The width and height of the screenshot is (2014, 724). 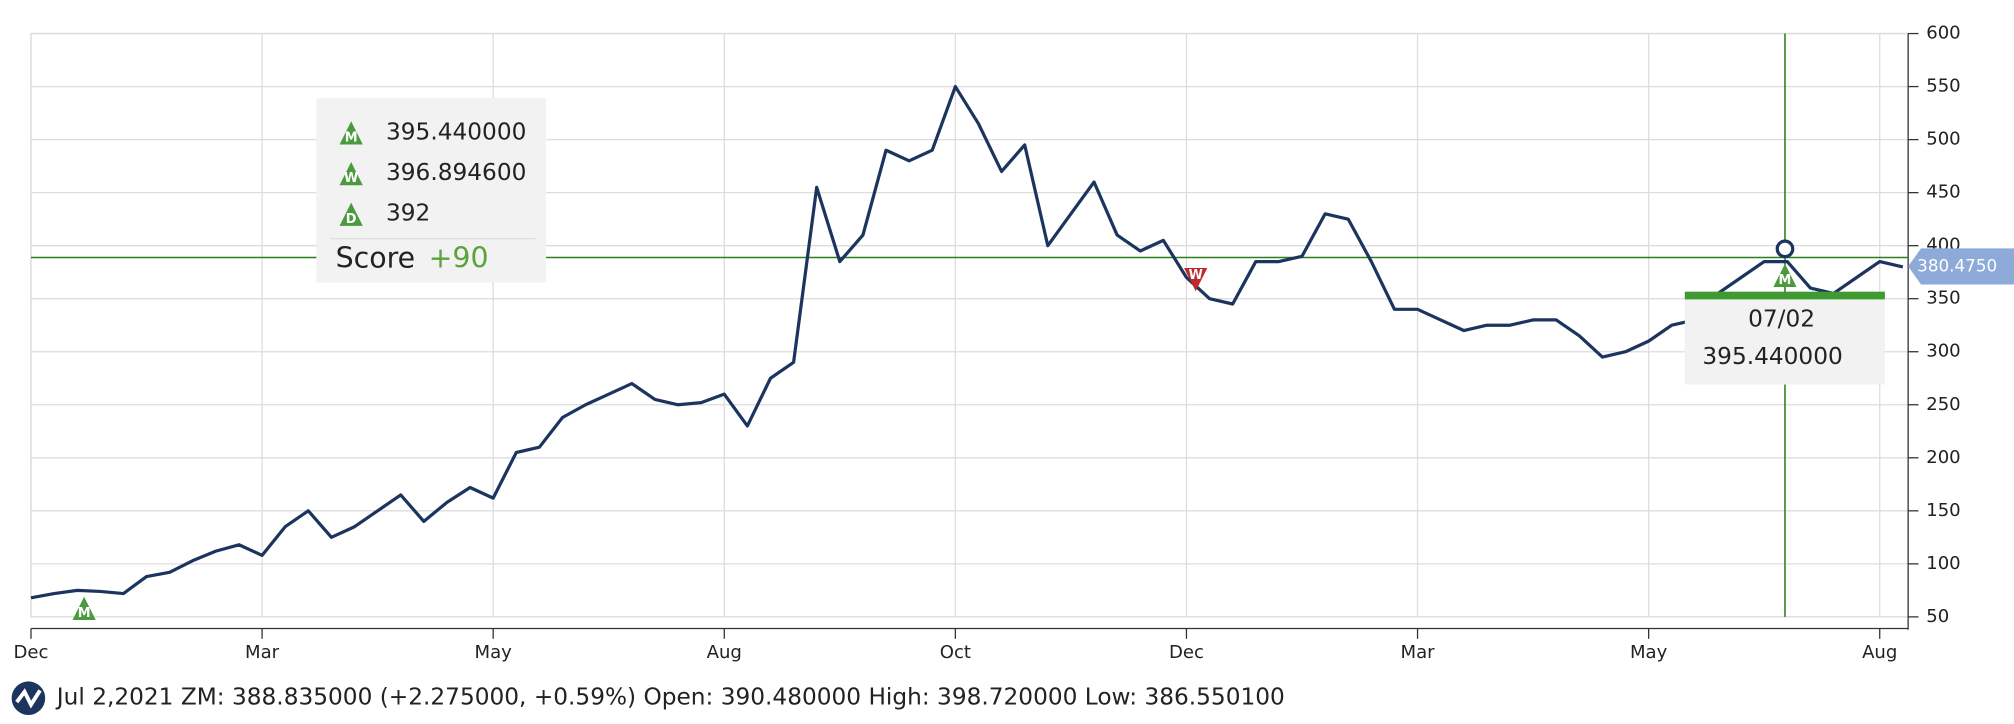 I want to click on signal-icon-letter: W, so click(x=1196, y=275).